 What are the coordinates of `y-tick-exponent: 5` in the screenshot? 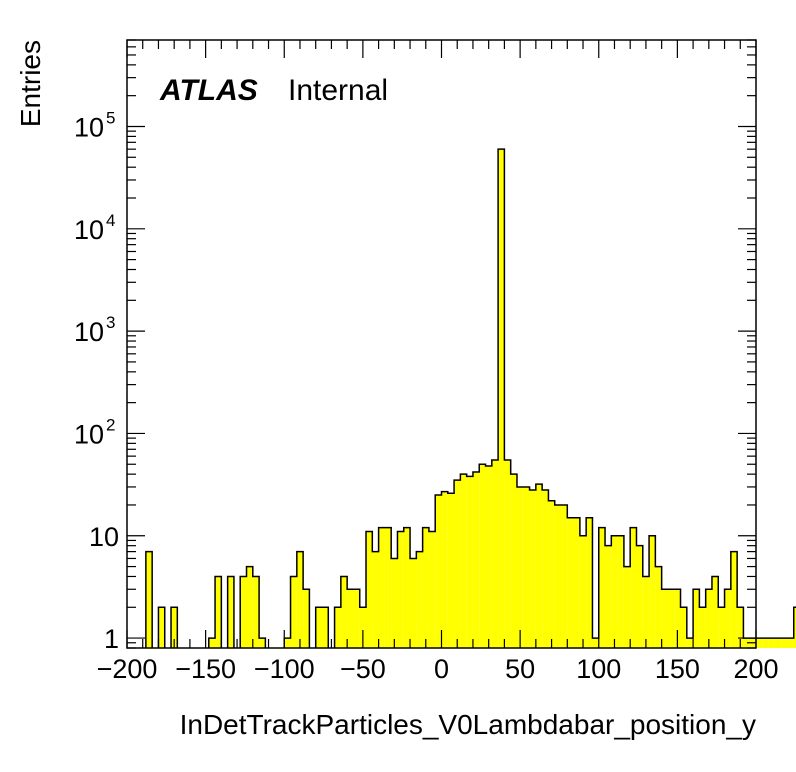 It's located at (110, 117).